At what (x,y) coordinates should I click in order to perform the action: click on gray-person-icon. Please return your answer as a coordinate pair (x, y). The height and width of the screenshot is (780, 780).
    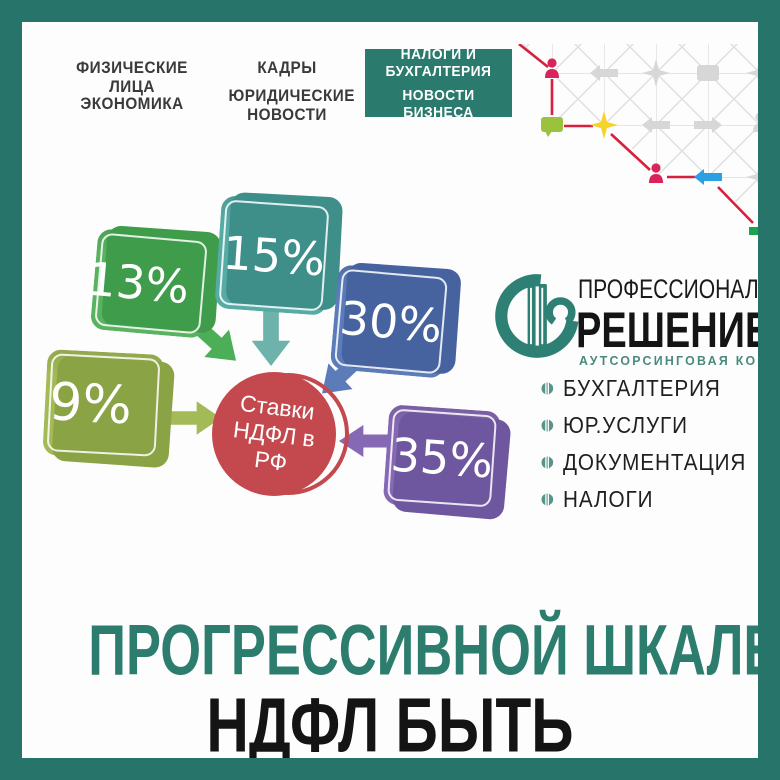
    Looking at the image, I should click on (755, 122).